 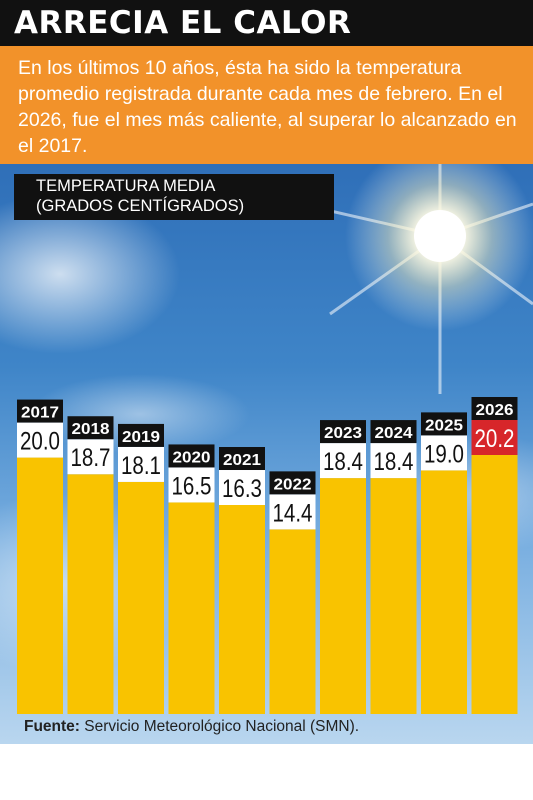 I want to click on bar-2021, so click(x=242, y=609).